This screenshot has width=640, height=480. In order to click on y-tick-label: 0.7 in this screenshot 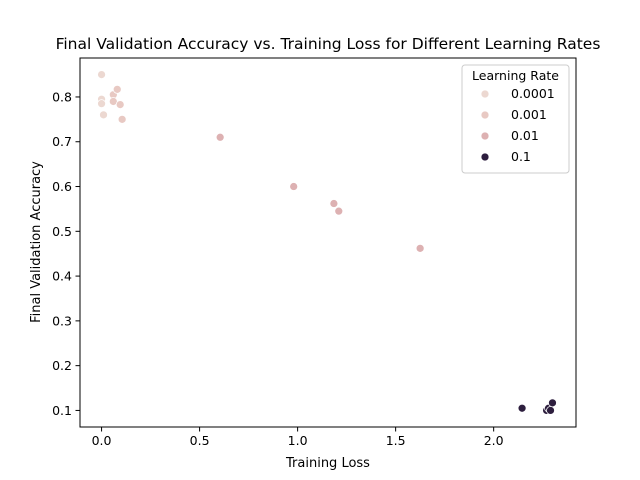, I will do `click(62, 141)`.